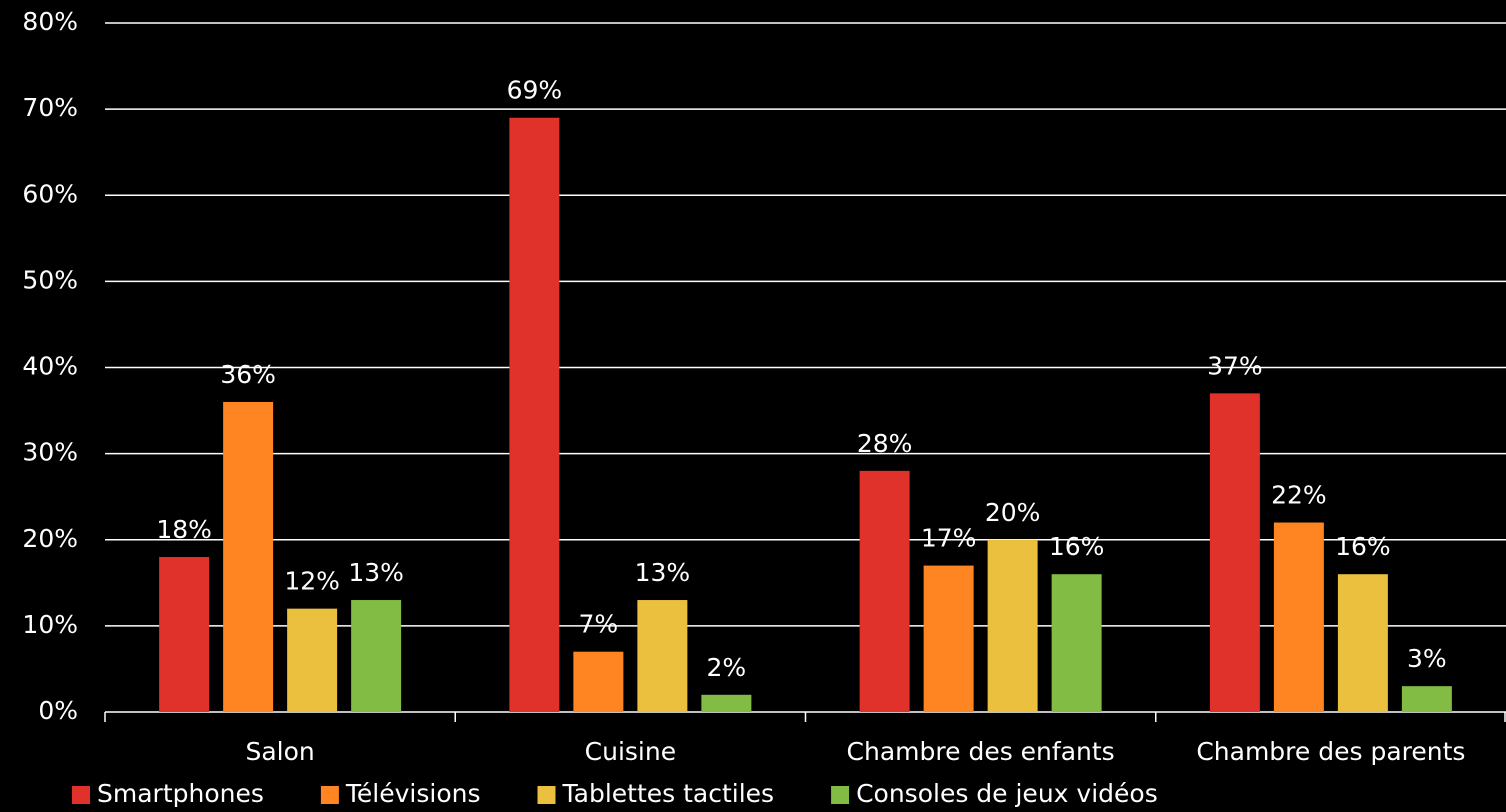 This screenshot has height=812, width=1506. What do you see at coordinates (312, 581) in the screenshot?
I see `data-label: 12%` at bounding box center [312, 581].